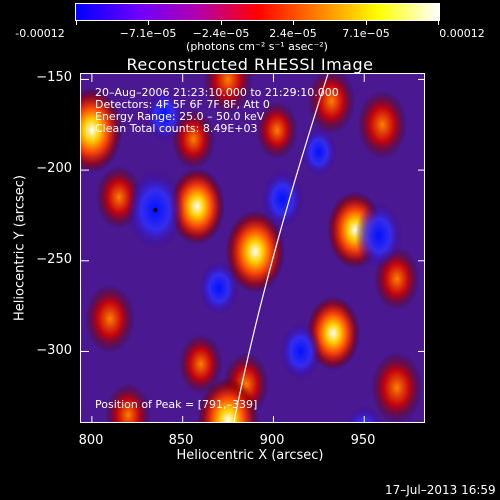 The image size is (500, 500). I want to click on y-tick-label: −300, so click(54, 350).